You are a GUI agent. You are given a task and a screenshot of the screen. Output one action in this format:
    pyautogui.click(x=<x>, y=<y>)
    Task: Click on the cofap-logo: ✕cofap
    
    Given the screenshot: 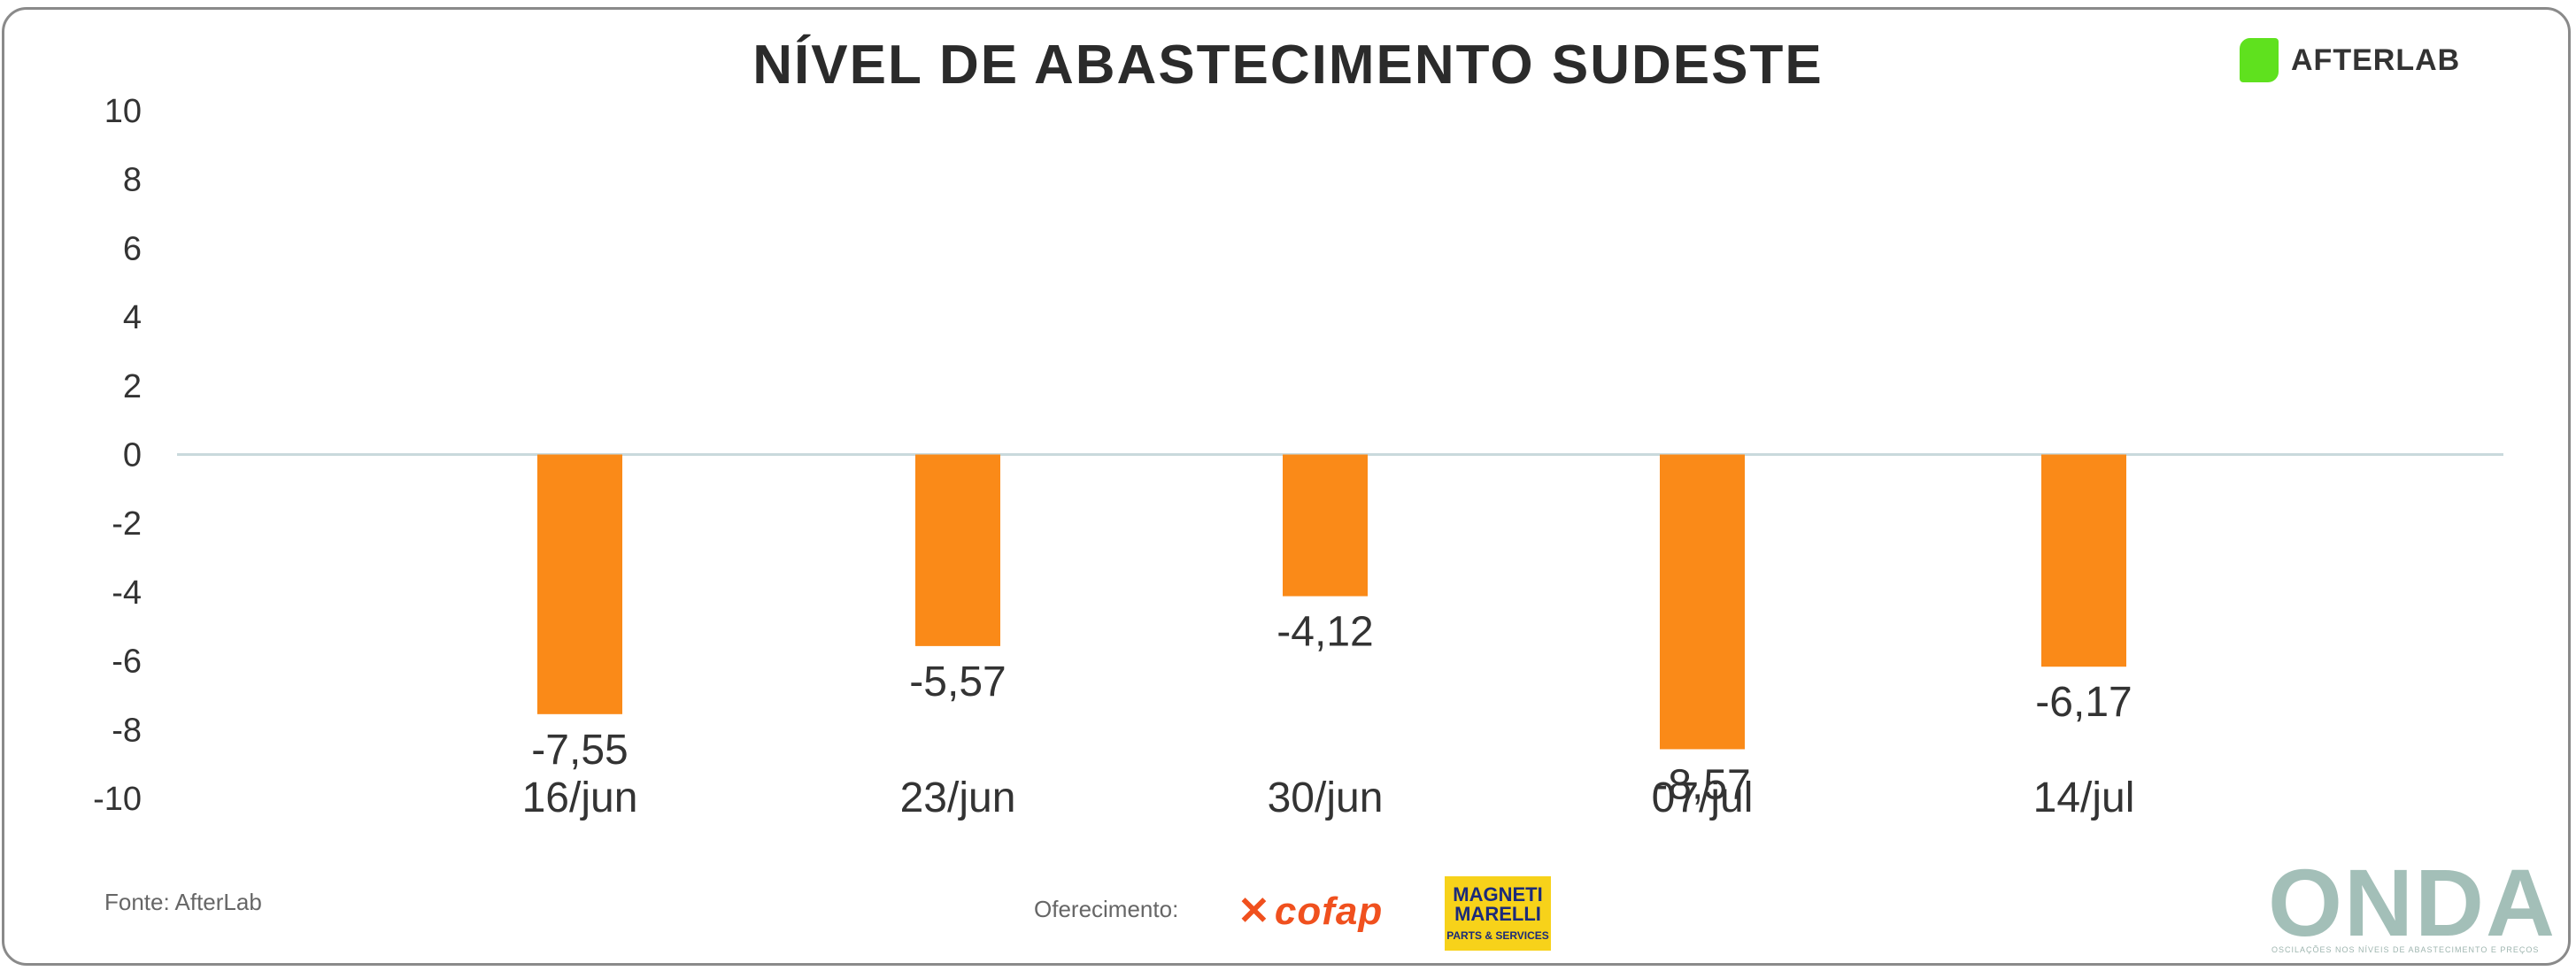 What is the action you would take?
    pyautogui.click(x=1310, y=912)
    